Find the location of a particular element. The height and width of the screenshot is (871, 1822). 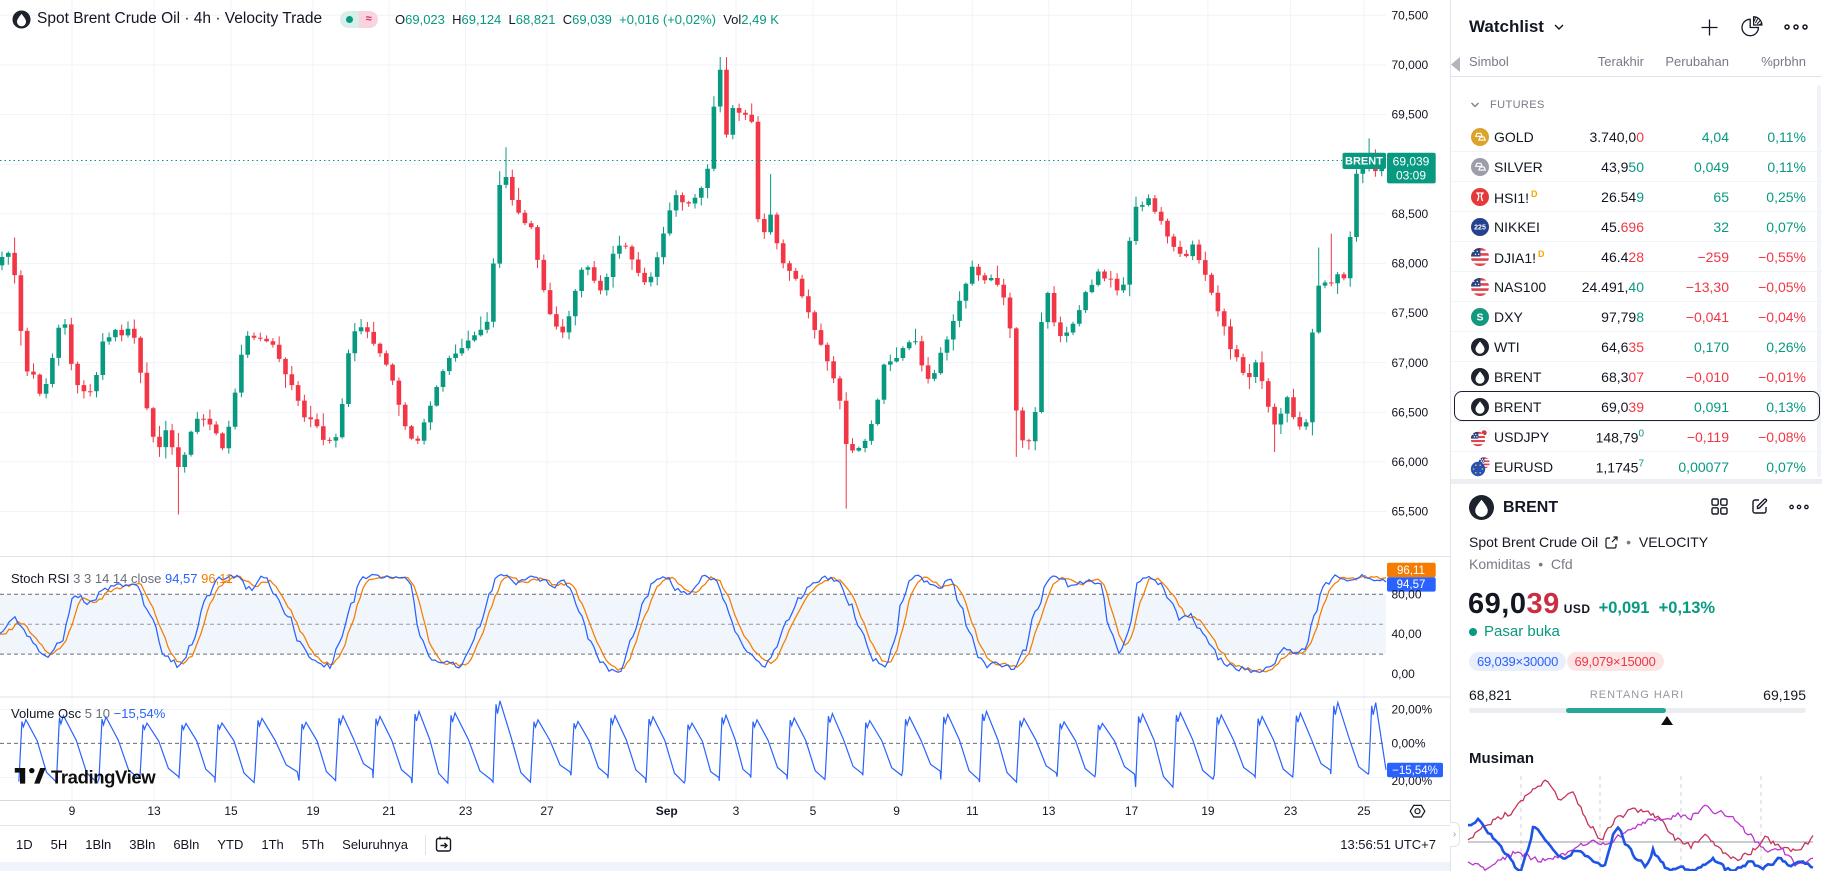

svg-text: 70,000 is located at coordinates (1410, 65).